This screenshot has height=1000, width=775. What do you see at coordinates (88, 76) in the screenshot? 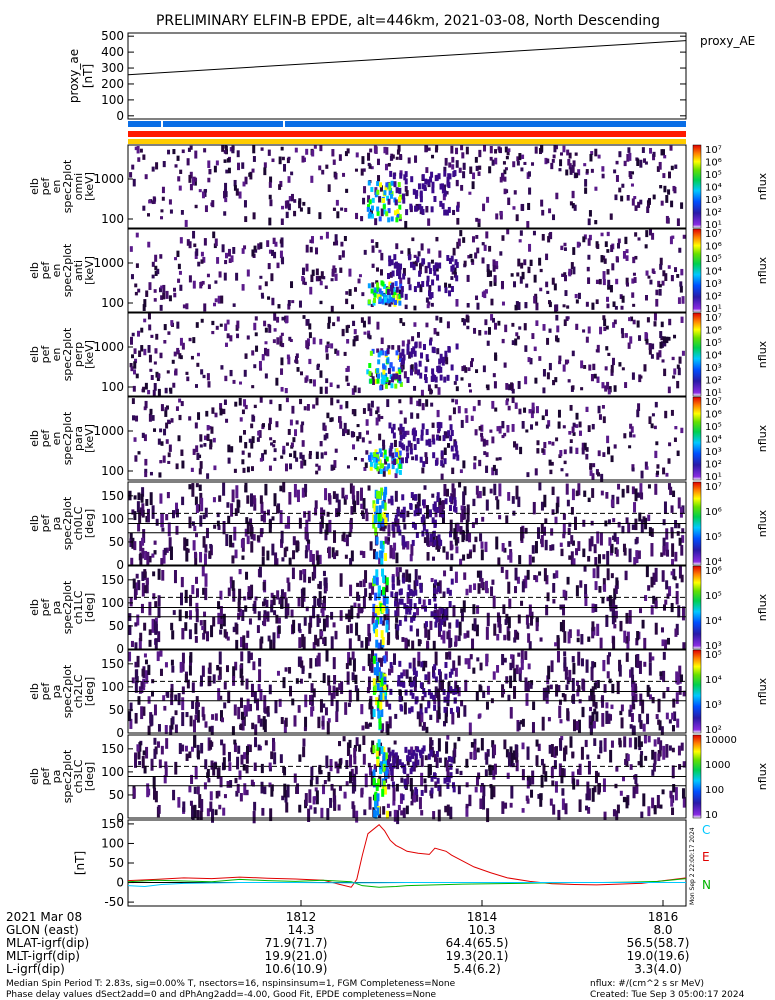
I see `ae-ylabel-line: [nT]` at bounding box center [88, 76].